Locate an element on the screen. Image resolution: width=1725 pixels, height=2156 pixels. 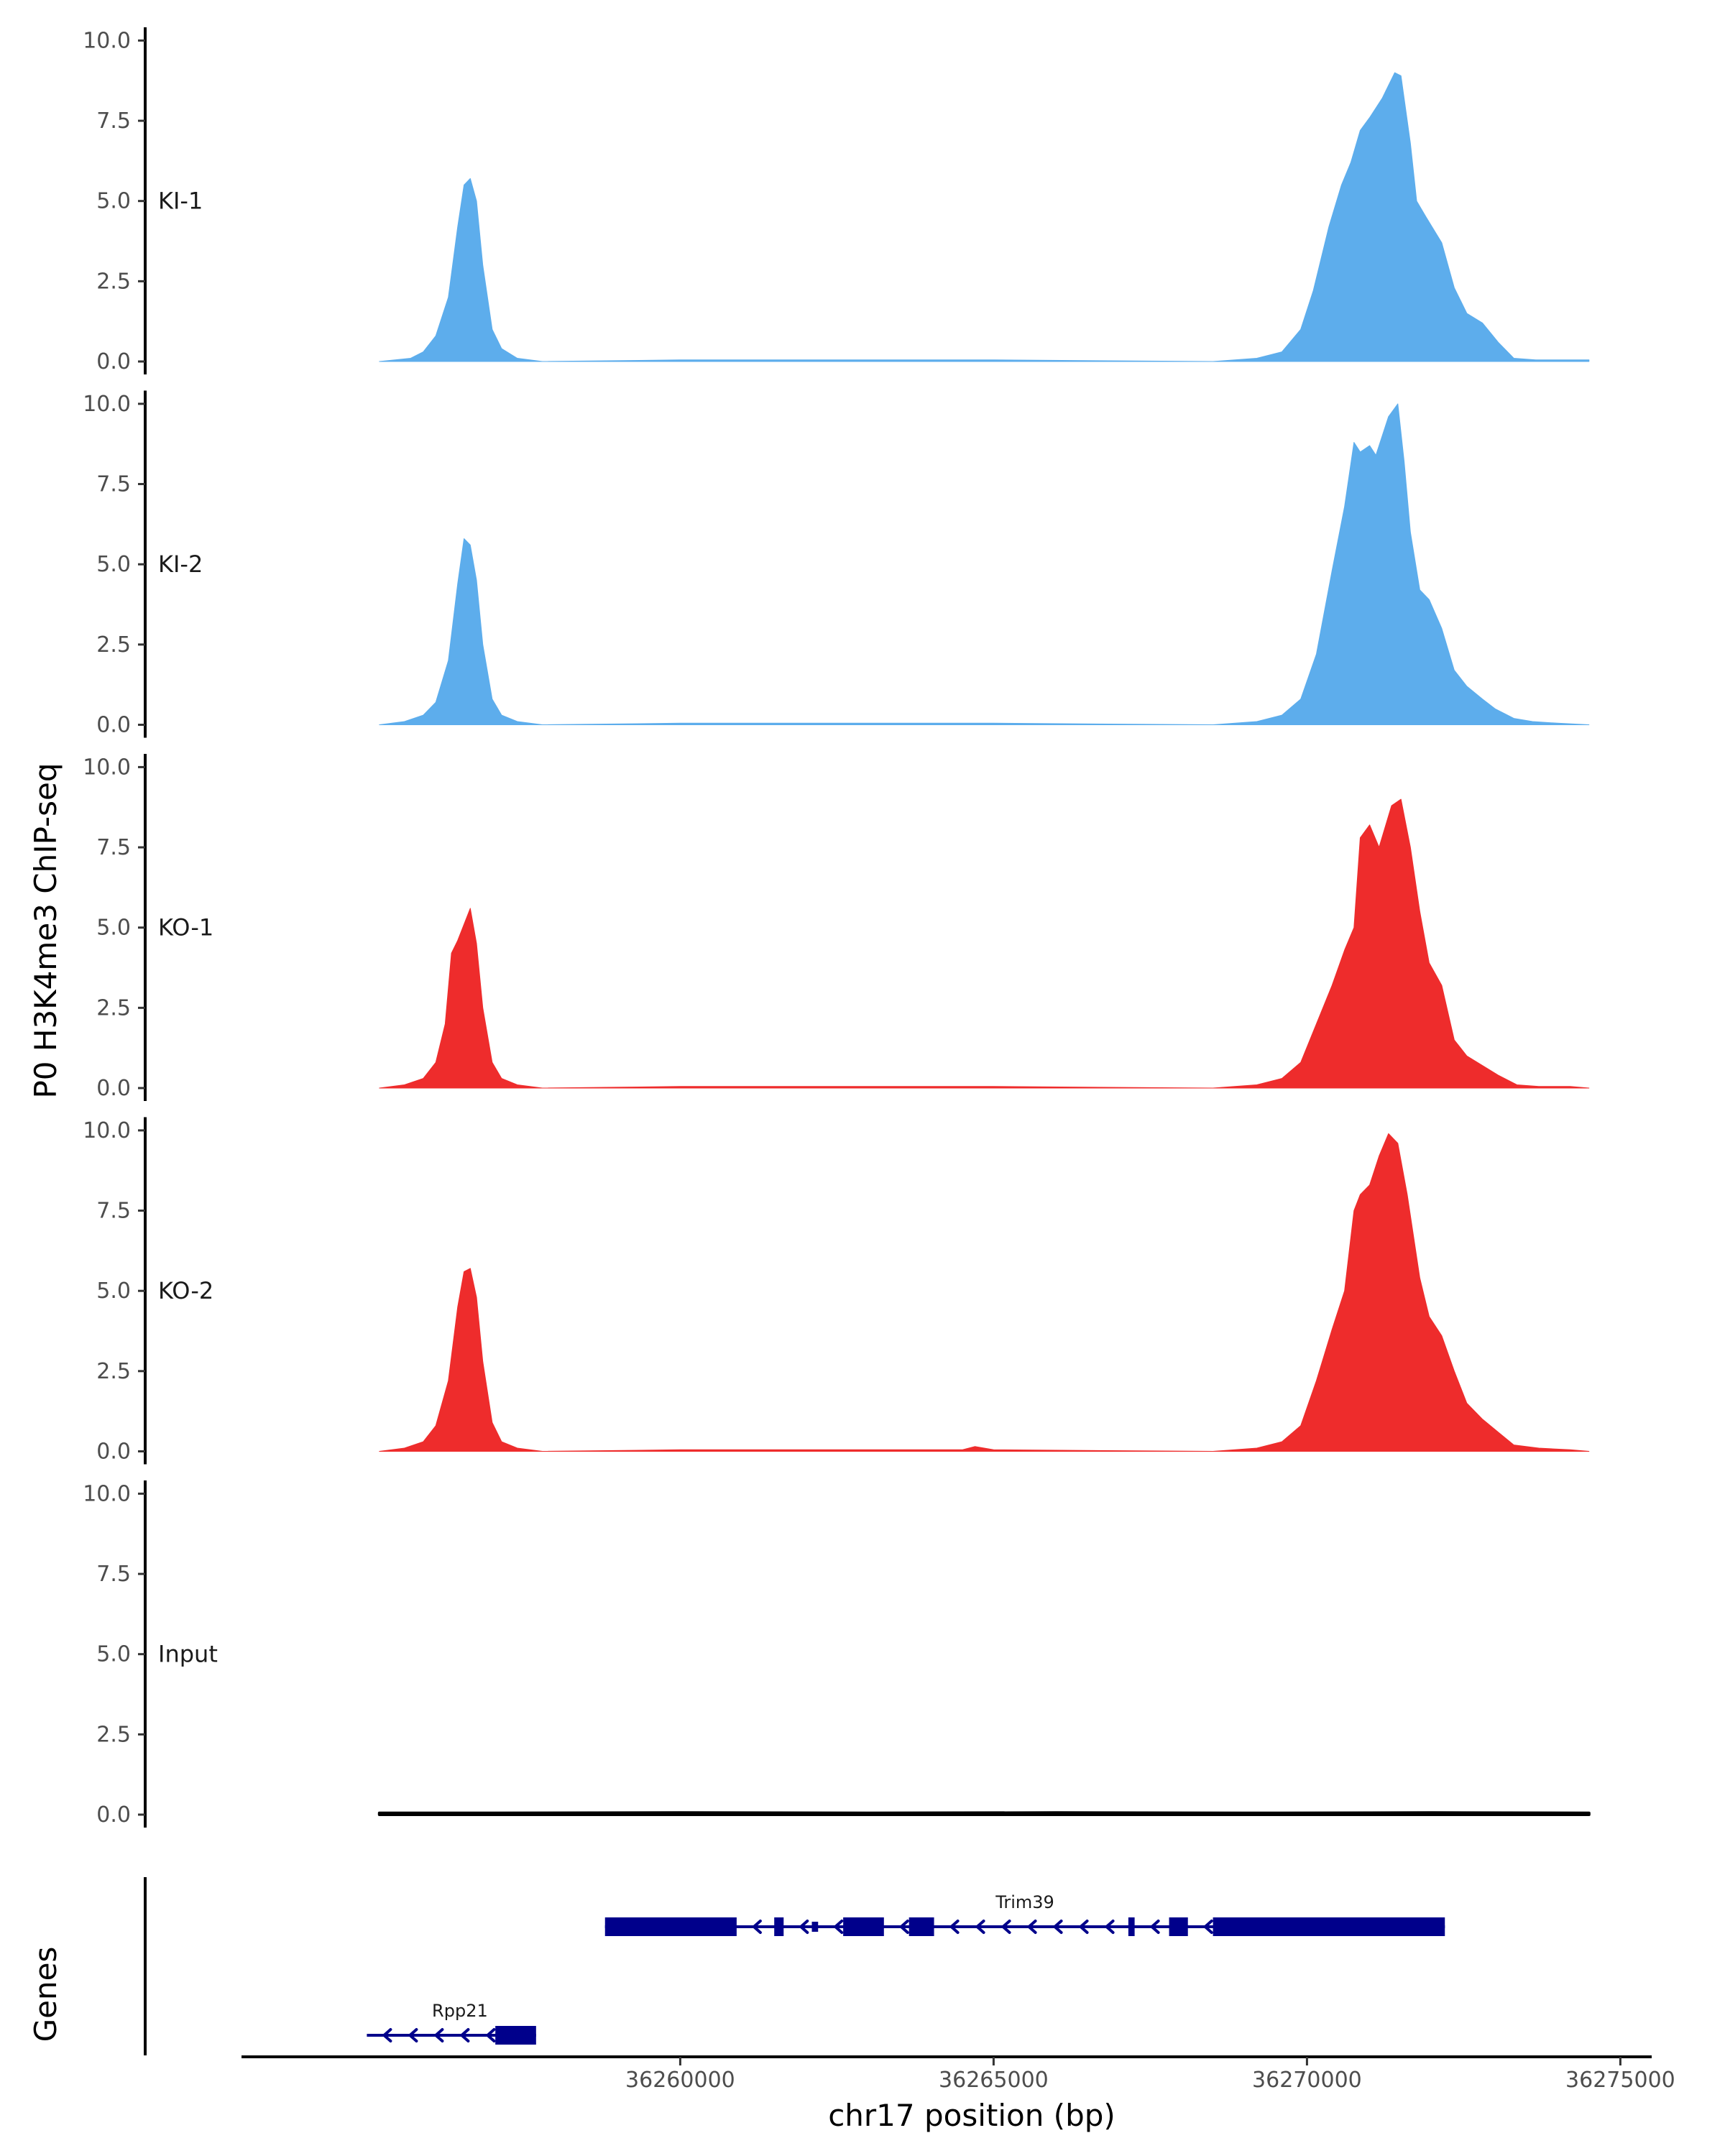
track-input: 0.0 2.5 5.0 7.5 10.0 Input is located at coordinates (837, 1654).